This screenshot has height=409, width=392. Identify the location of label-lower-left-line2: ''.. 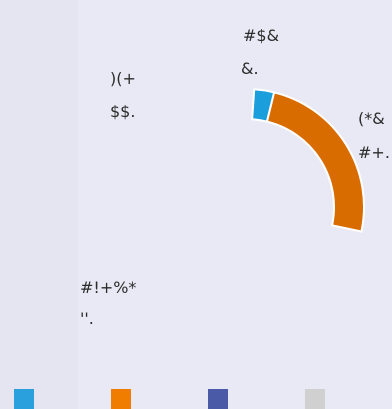
(87, 318).